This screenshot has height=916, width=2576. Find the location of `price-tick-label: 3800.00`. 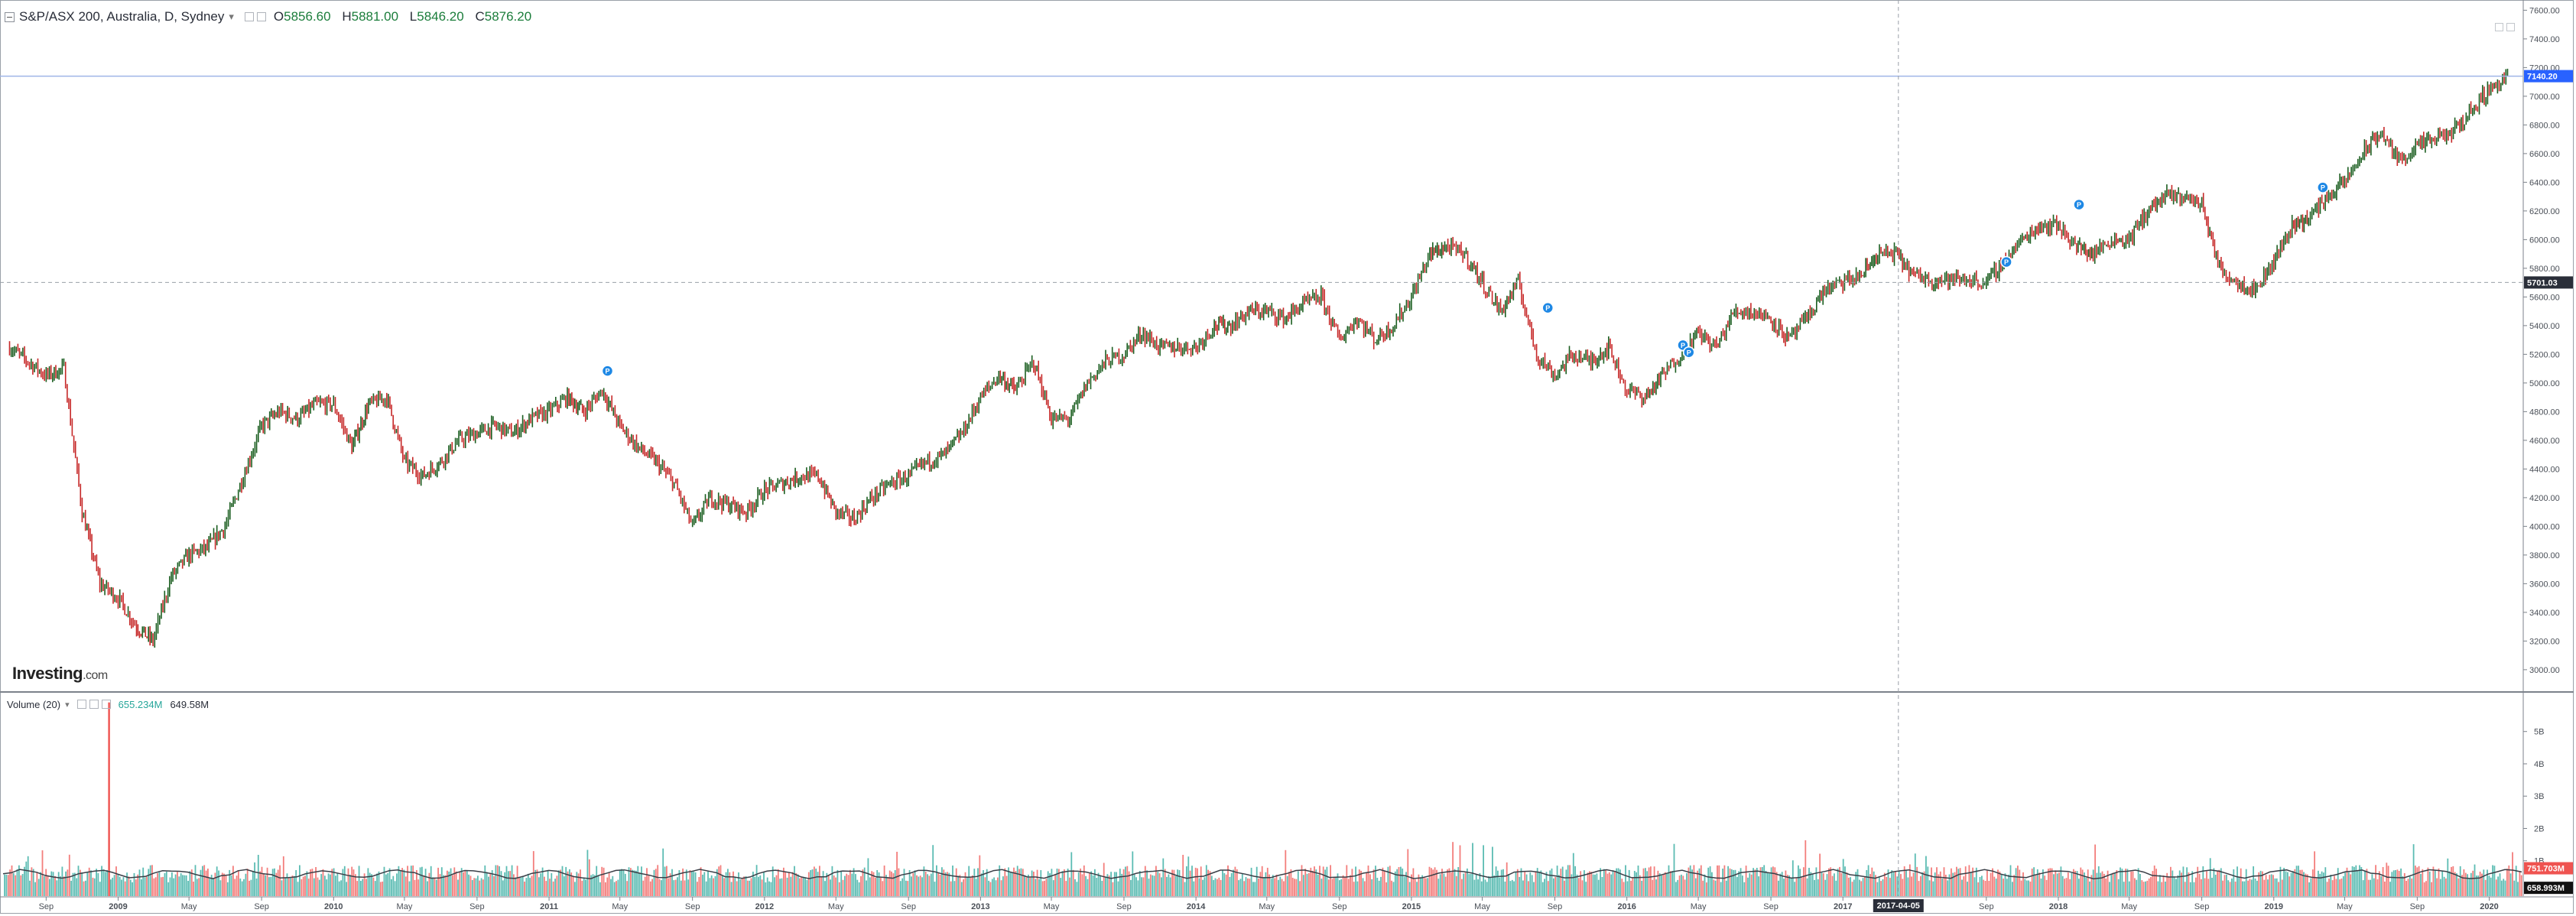

price-tick-label: 3800.00 is located at coordinates (2545, 555).